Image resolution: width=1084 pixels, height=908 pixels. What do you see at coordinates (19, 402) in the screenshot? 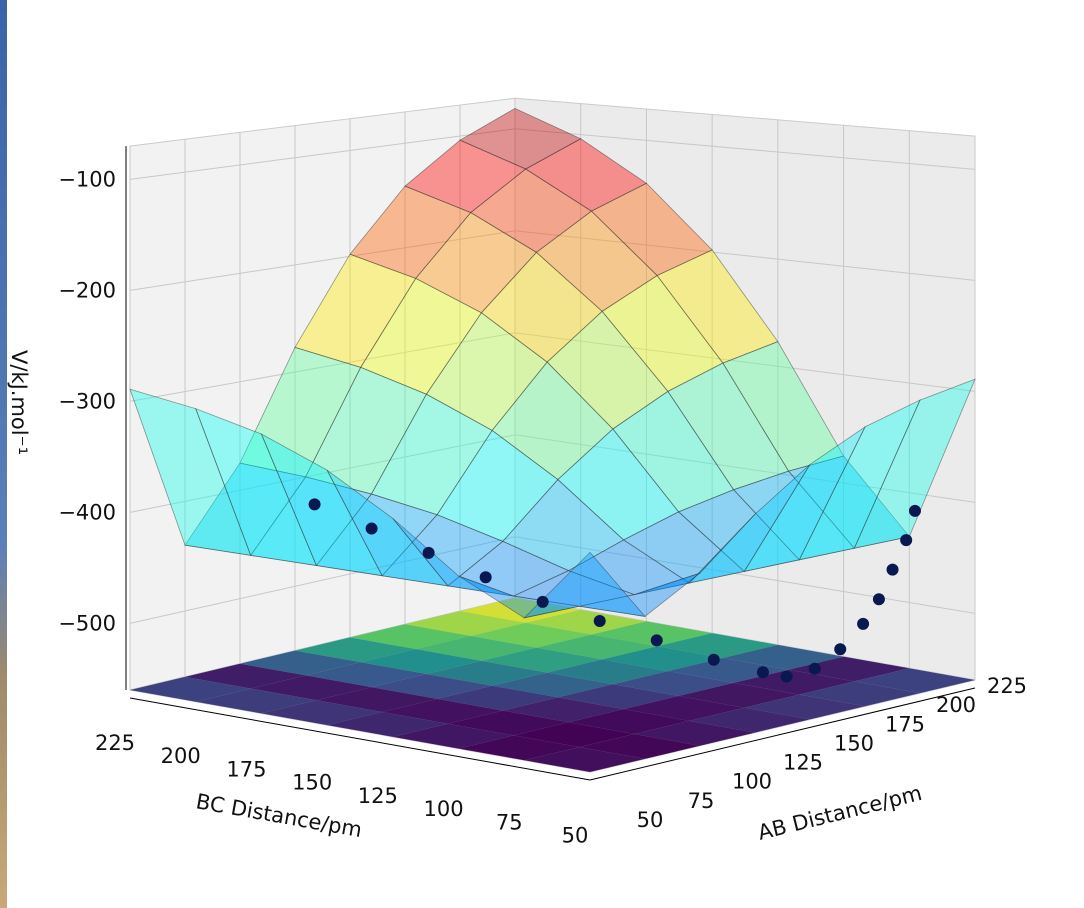
I see `z-axis-label: V/kJ.mol⁻¹` at bounding box center [19, 402].